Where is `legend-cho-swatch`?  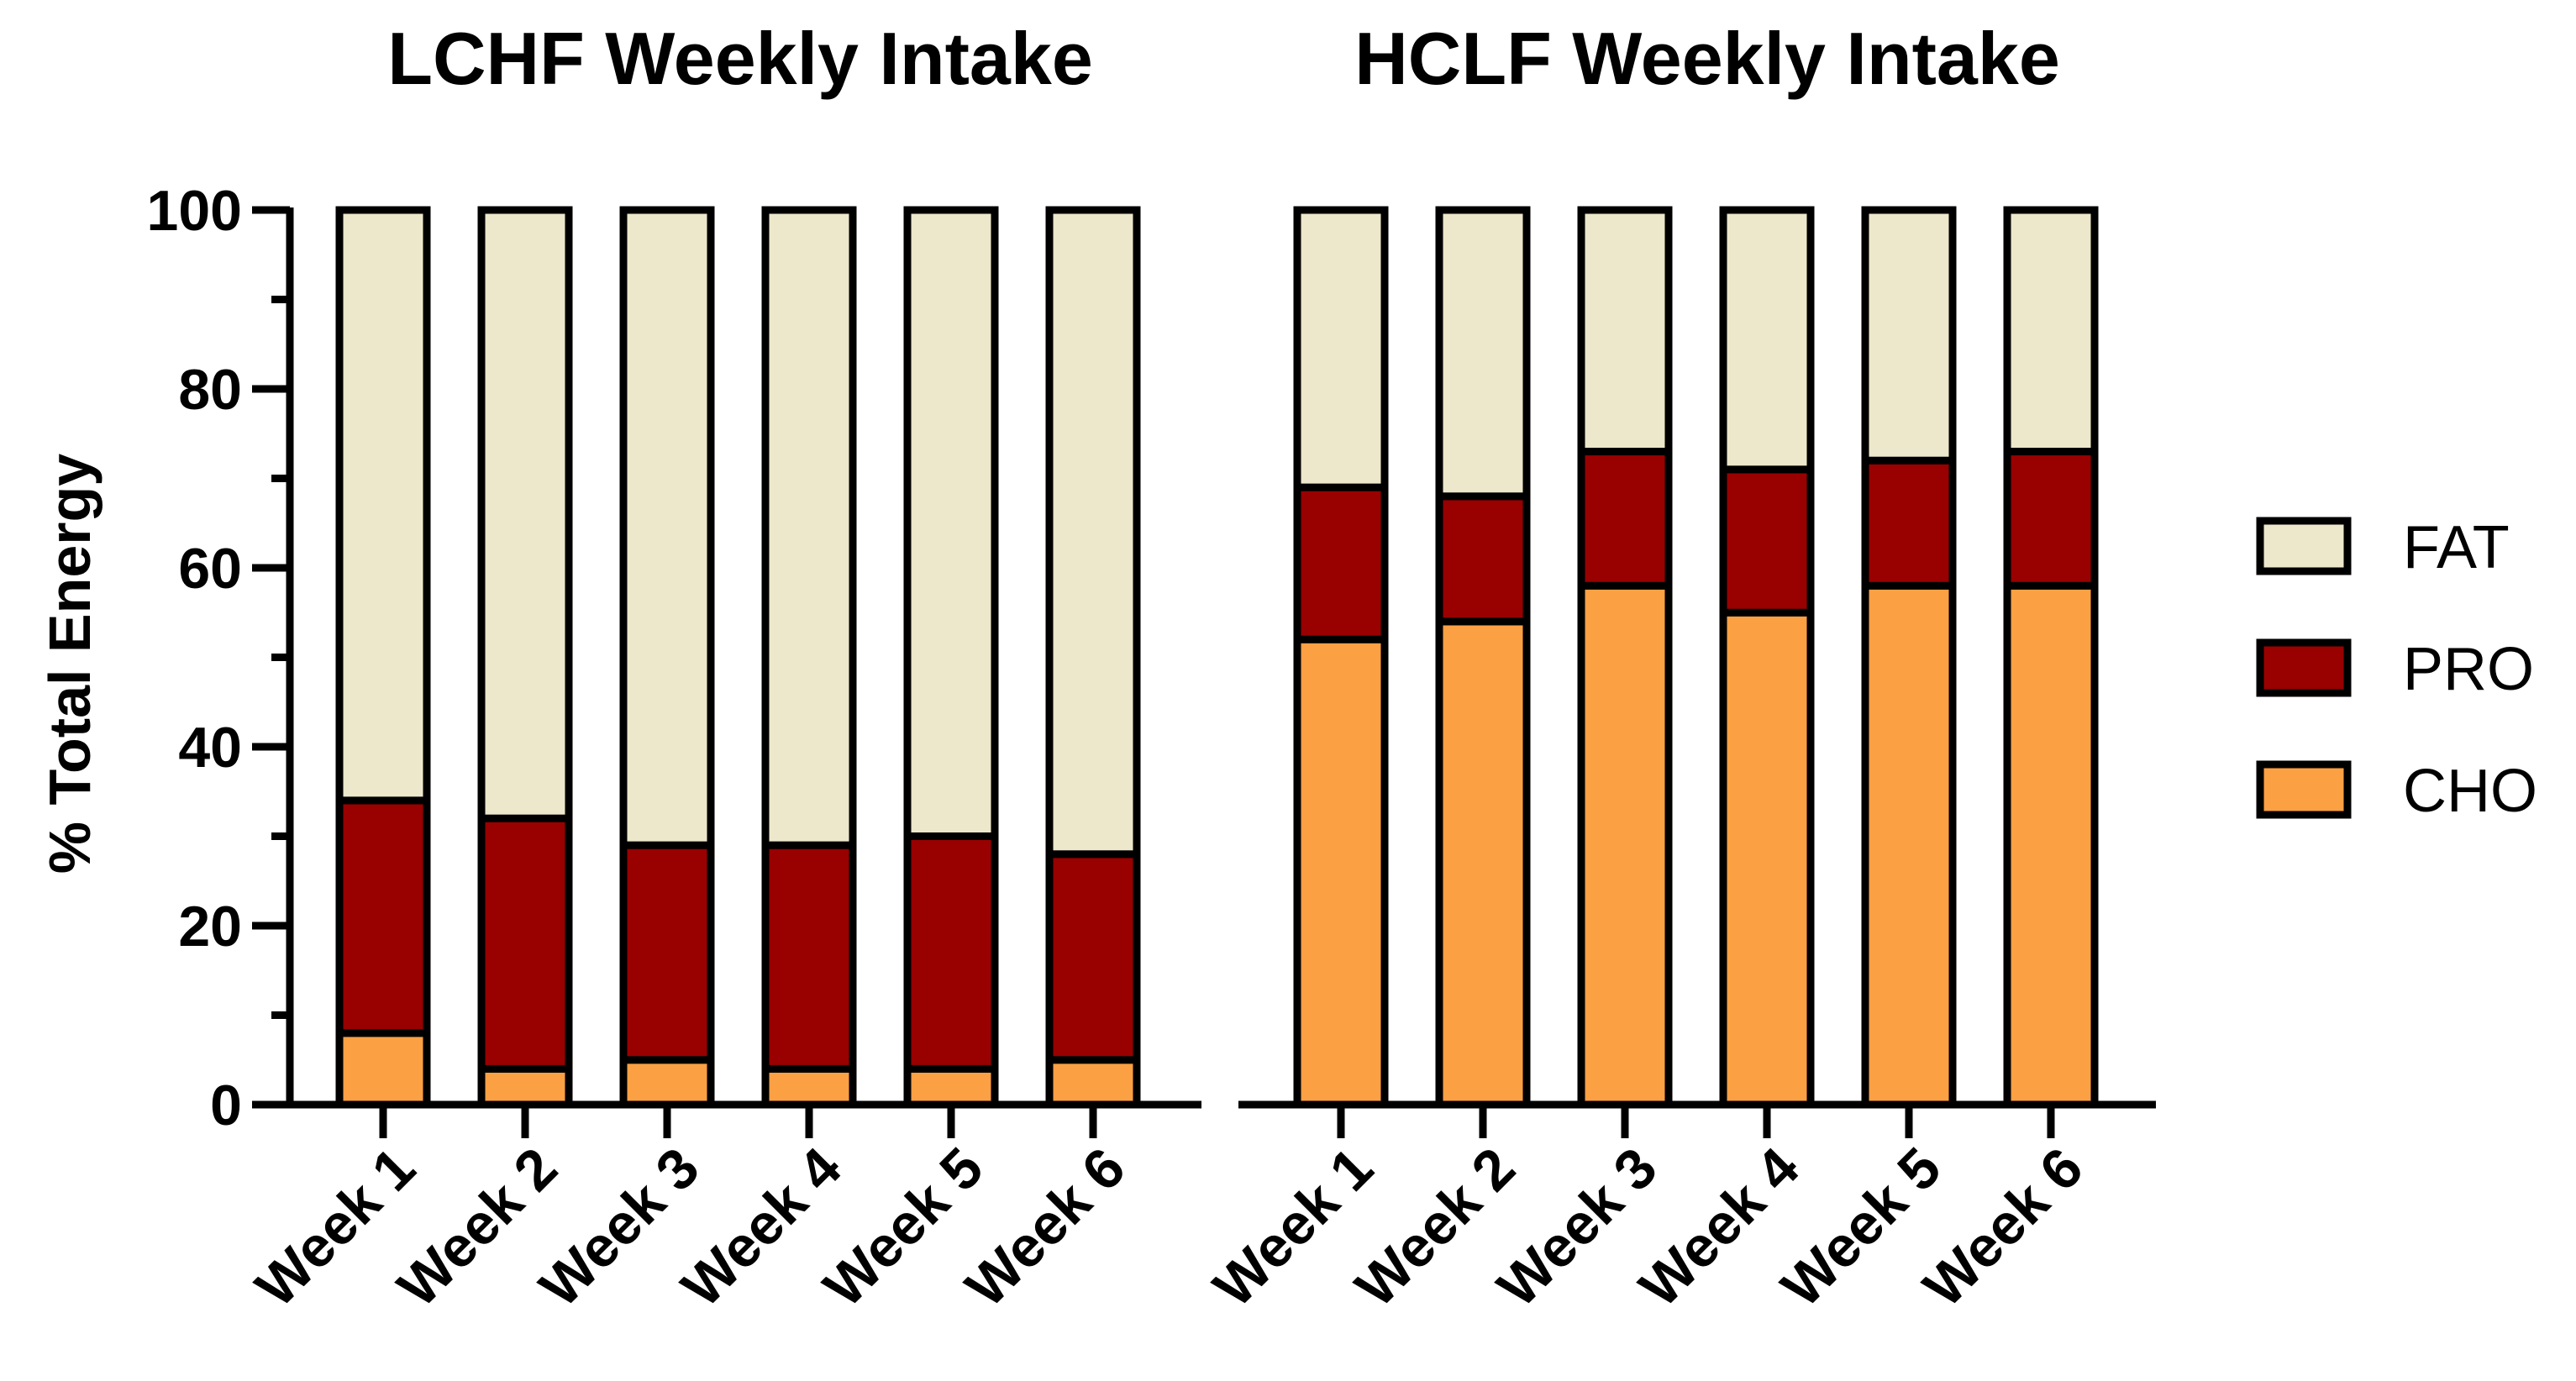
legend-cho-swatch is located at coordinates (2304, 790).